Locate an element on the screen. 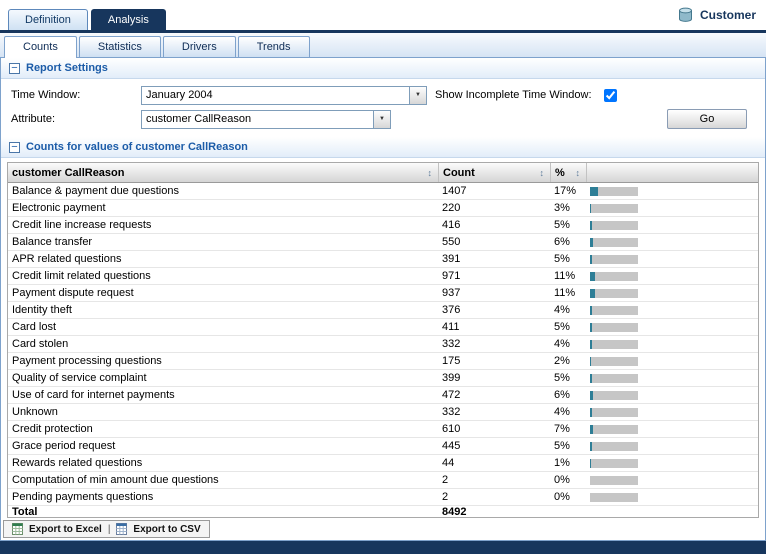 The width and height of the screenshot is (766, 554). attribute-row: Attribute: customer CallReason ▼ Go is located at coordinates (383, 119).